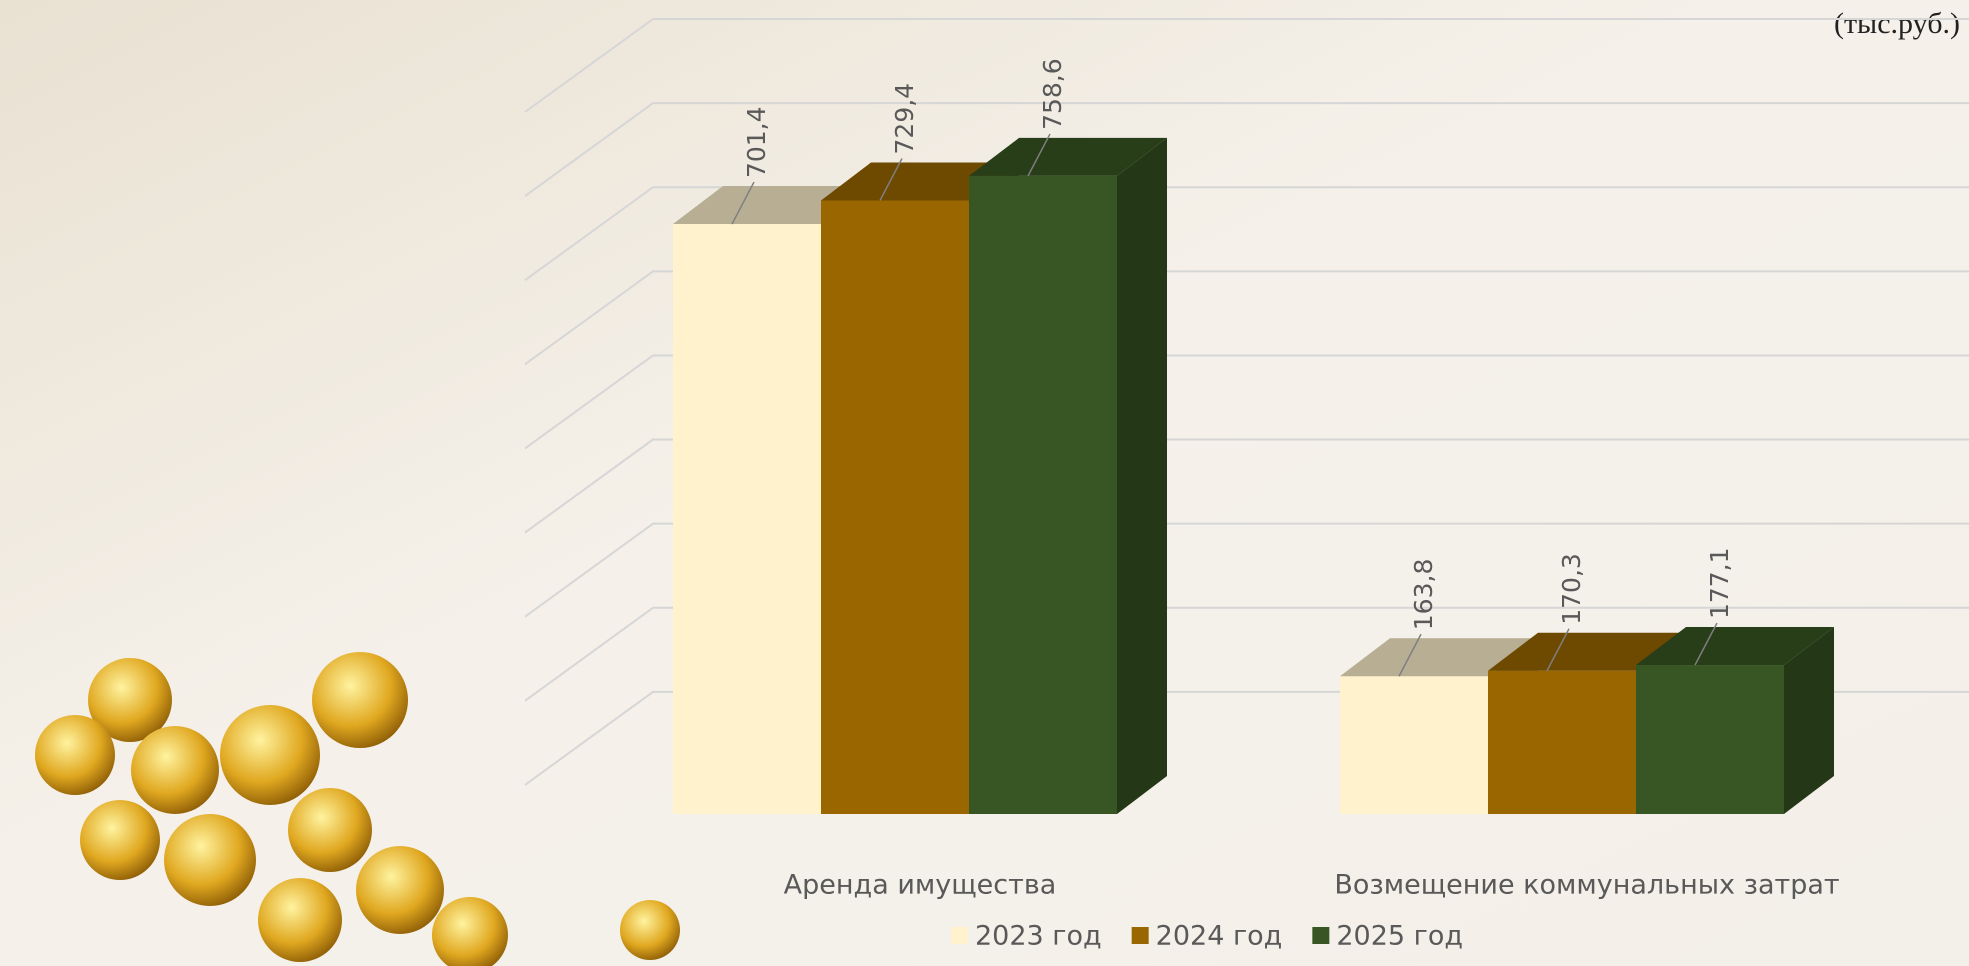 The width and height of the screenshot is (1969, 966). Describe the element at coordinates (1052, 94) in the screenshot. I see `value-label: 758,6` at that location.